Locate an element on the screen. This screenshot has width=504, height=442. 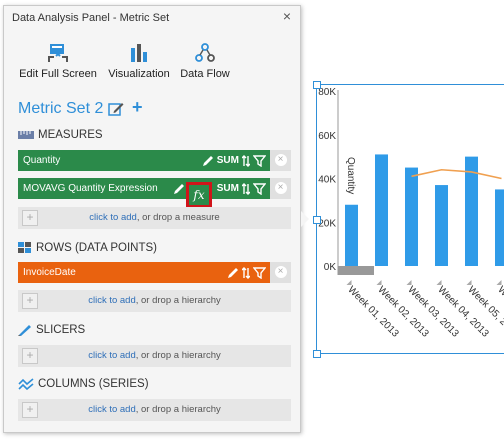
measure-movavg-quantity-expression: MOVAVG Quantity Expression SUM is located at coordinates (144, 188).